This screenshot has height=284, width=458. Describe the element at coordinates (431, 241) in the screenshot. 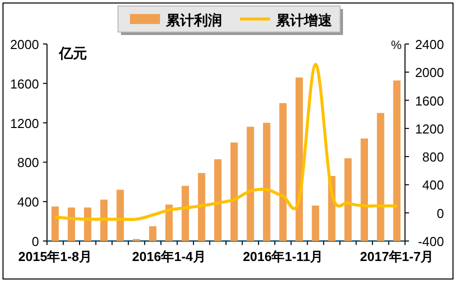

I see `y2-tick-label: -400` at that location.